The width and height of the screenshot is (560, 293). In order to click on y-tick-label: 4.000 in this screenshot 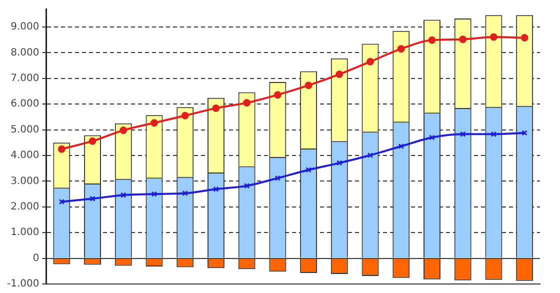, I will do `click(25, 156)`.